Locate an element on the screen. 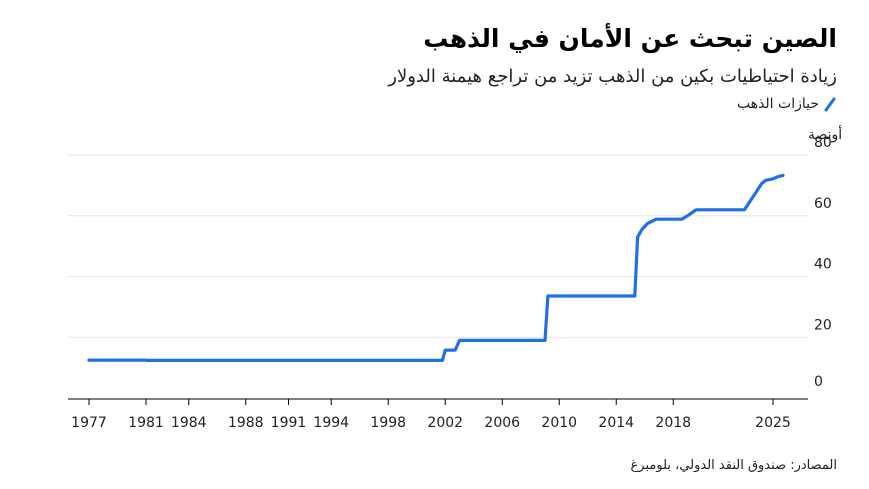  x-tick-label: 1977 is located at coordinates (89, 423).